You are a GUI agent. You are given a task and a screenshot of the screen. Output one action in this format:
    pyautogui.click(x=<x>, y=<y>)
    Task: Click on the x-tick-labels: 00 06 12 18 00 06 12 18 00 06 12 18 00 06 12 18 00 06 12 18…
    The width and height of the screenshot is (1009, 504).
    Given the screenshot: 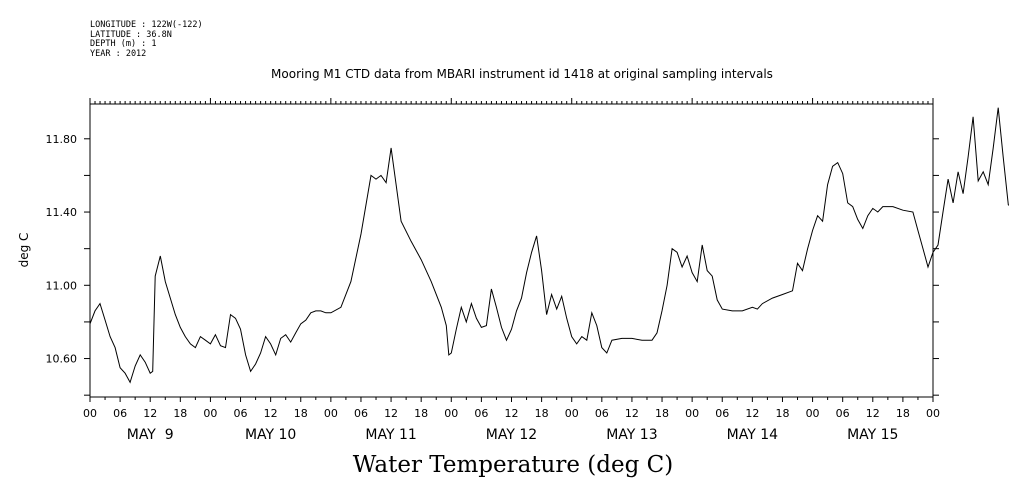 What is the action you would take?
    pyautogui.click(x=511, y=413)
    